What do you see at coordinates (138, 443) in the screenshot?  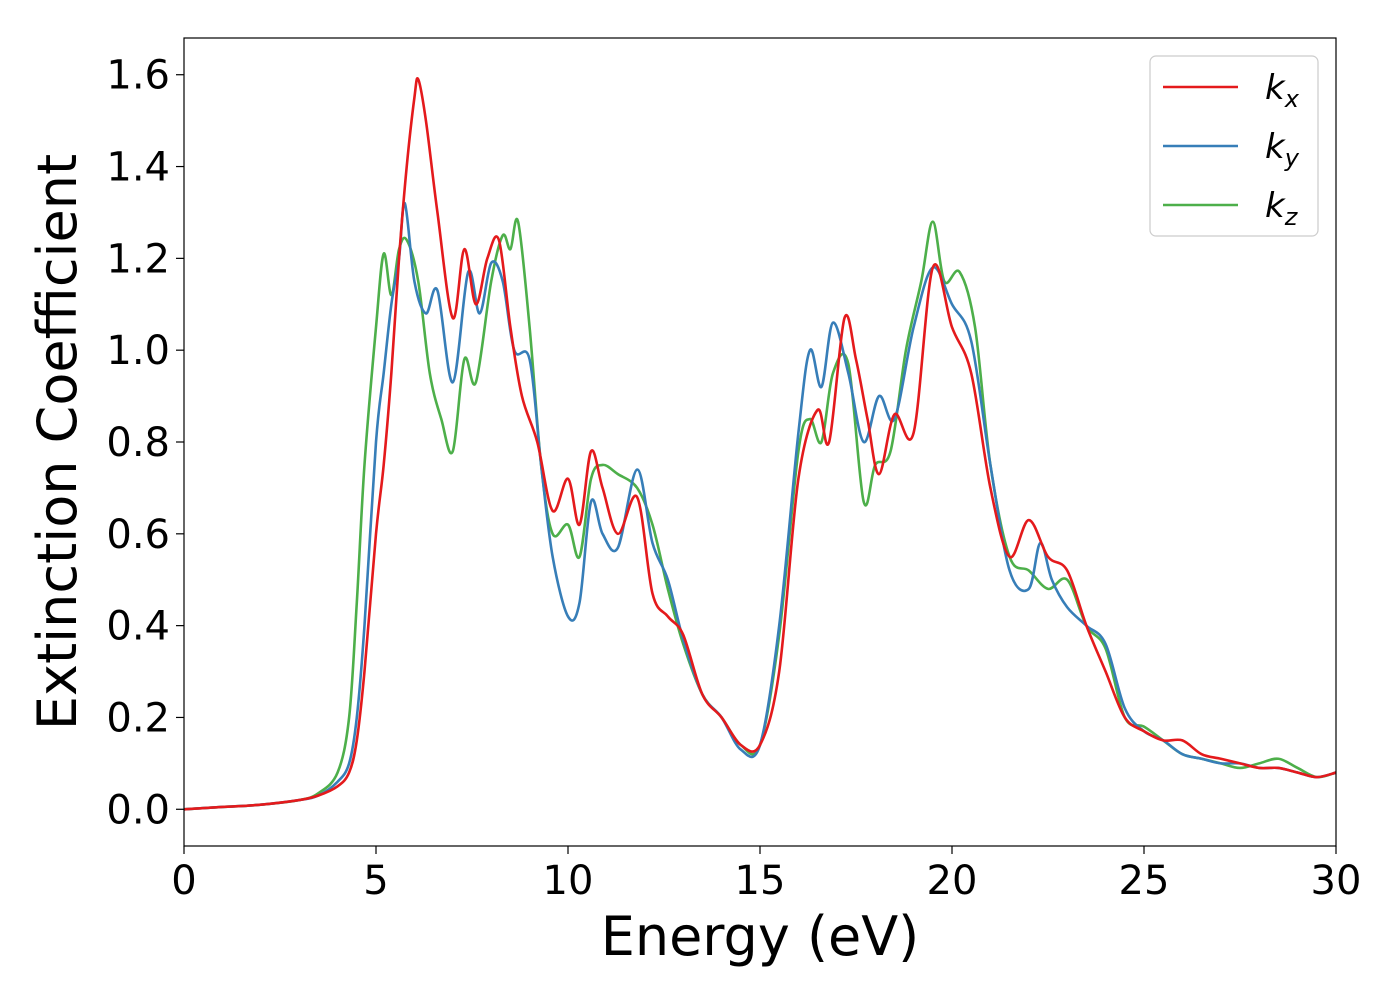 I see `y-tick-label: 0.8` at bounding box center [138, 443].